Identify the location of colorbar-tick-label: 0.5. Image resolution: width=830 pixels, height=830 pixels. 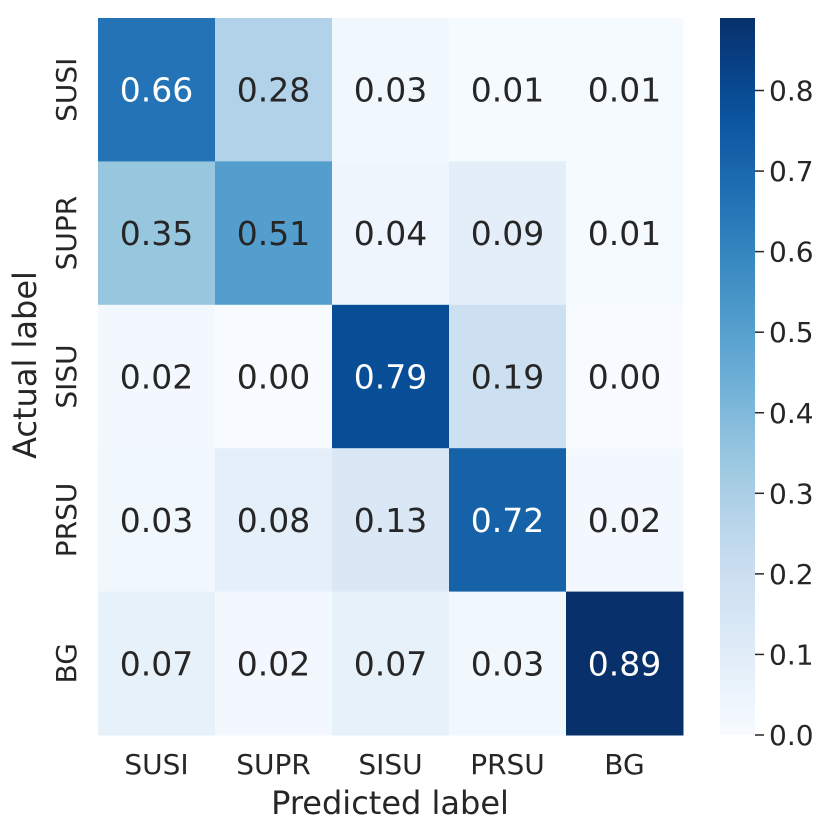
(791, 332).